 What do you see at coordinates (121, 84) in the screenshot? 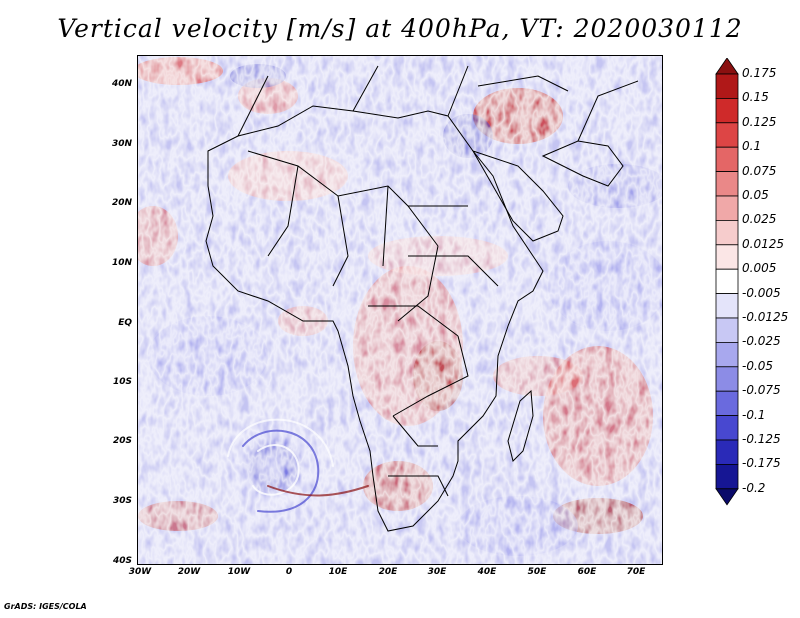
I see `lat-tick-label: 40N` at bounding box center [121, 84].